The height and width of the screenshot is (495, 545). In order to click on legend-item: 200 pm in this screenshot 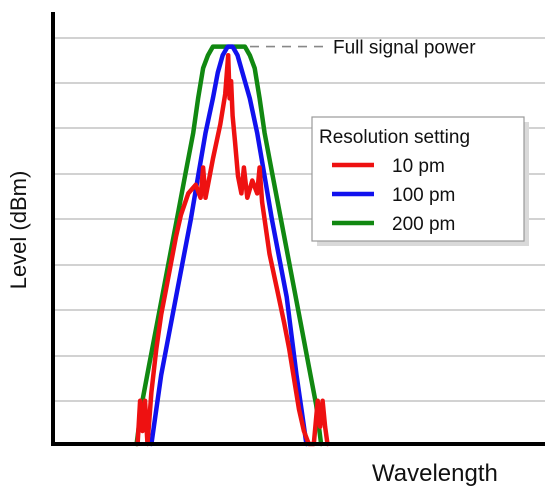, I will do `click(393, 224)`.